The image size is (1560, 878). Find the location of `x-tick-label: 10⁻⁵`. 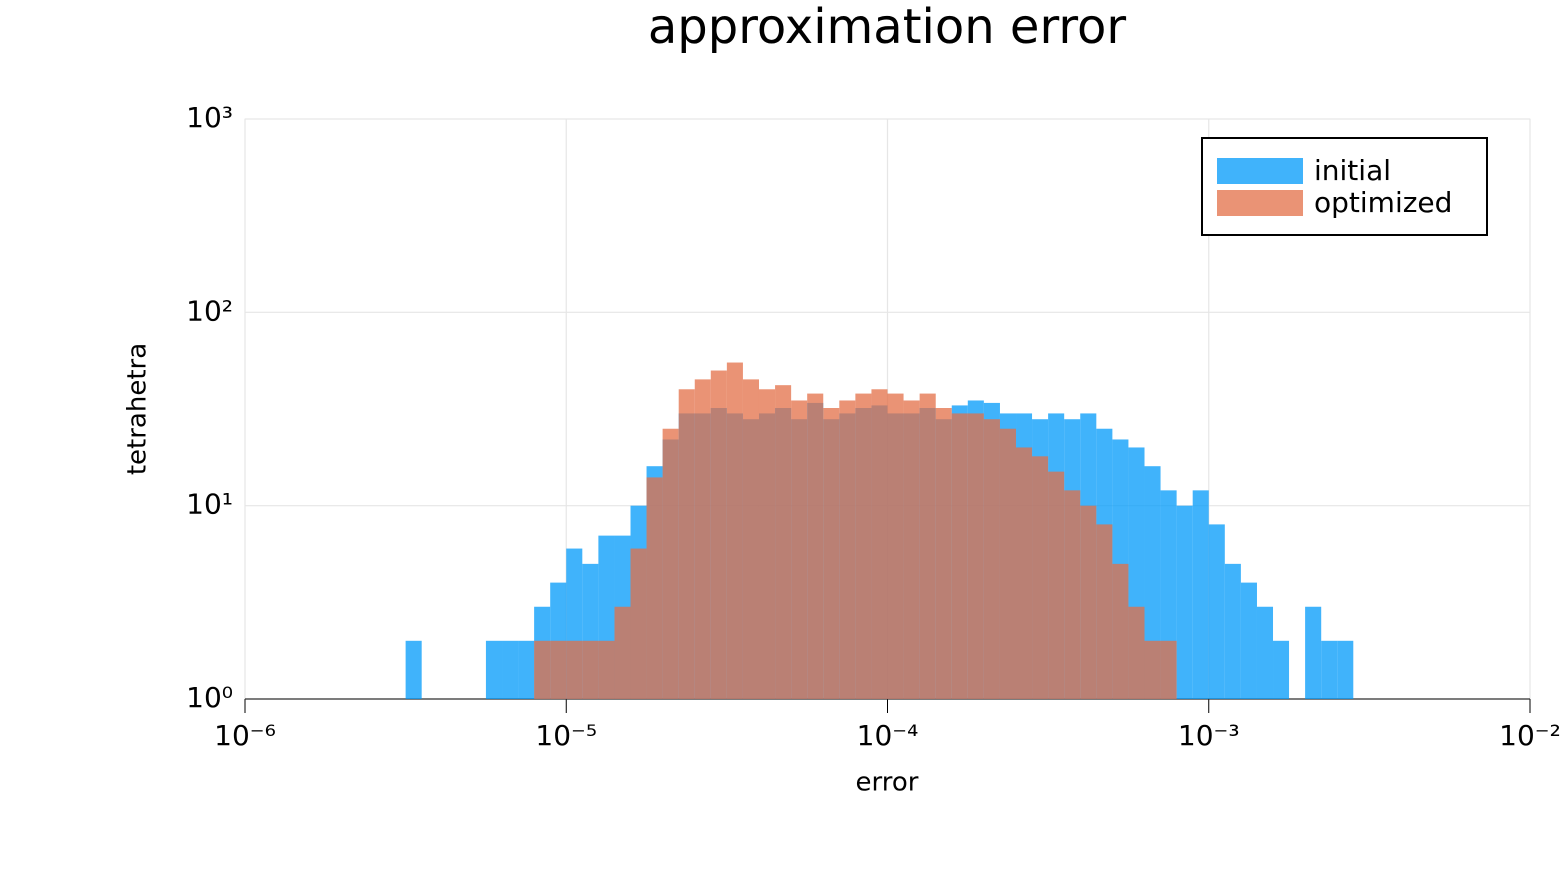

x-tick-label: 10⁻⁵ is located at coordinates (566, 735).